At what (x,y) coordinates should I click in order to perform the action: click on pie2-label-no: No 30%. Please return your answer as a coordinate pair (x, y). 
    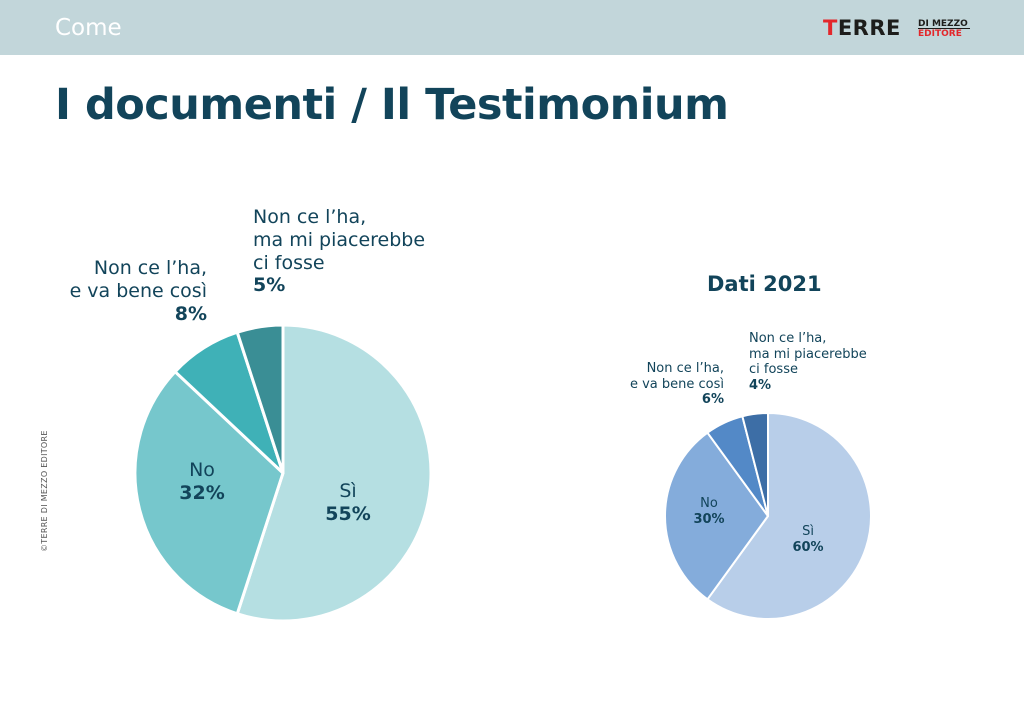
    Looking at the image, I should click on (709, 511).